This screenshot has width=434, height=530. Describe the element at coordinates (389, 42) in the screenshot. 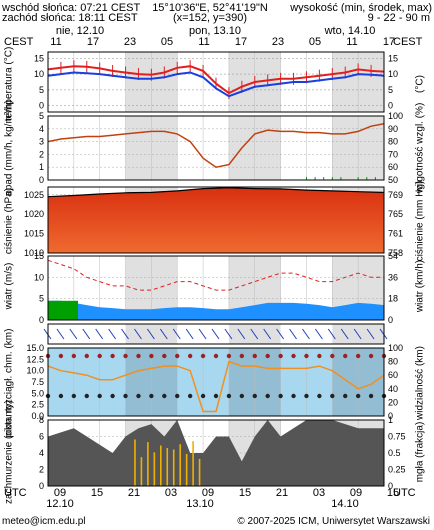

I see `top-hour-label: 17` at that location.